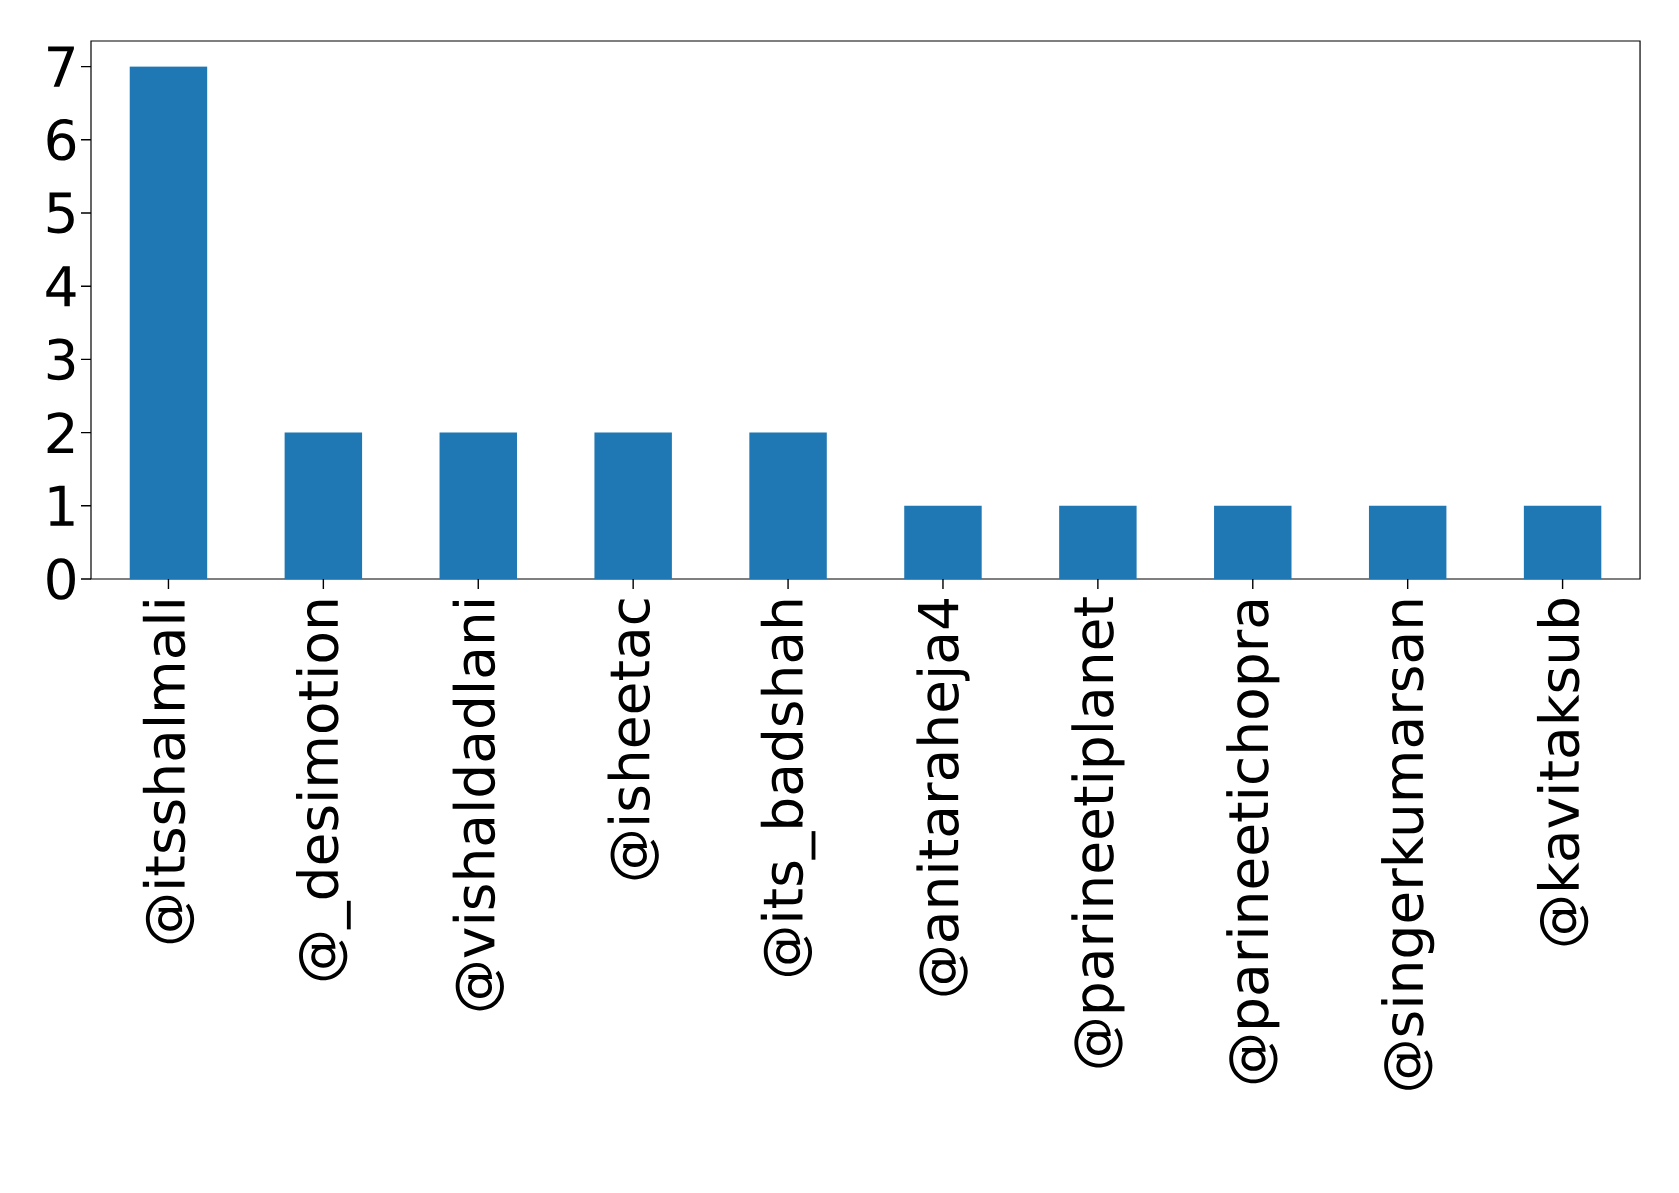  I want to click on y-tick-label: 2, so click(60, 433).